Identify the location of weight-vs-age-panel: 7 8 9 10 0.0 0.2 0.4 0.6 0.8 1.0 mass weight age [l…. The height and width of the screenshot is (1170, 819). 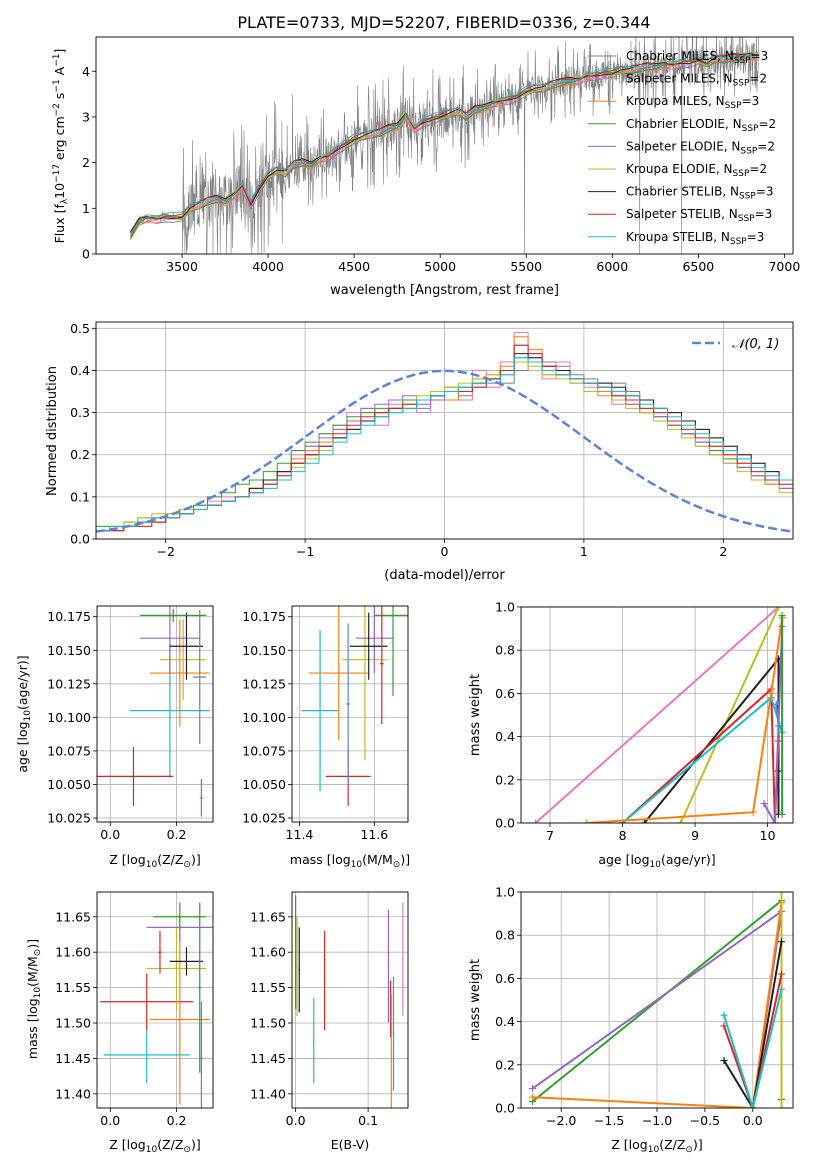
(631, 735).